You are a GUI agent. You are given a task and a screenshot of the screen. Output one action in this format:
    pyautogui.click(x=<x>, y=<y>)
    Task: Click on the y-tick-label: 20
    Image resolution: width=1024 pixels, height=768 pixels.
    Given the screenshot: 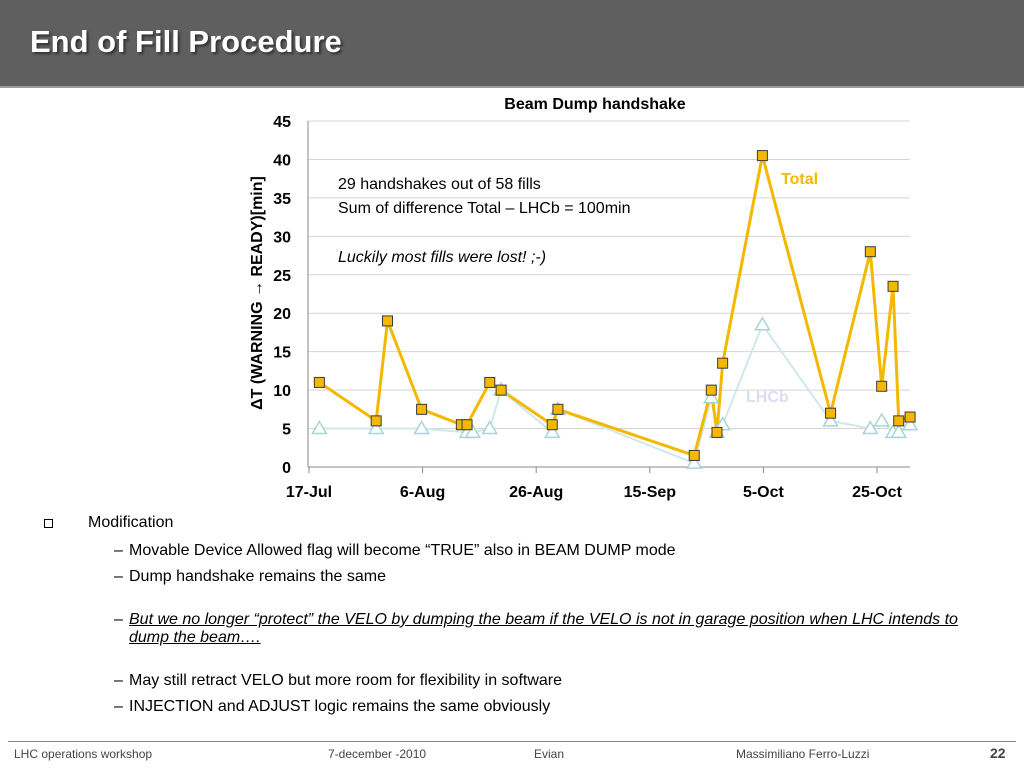 What is the action you would take?
    pyautogui.click(x=282, y=314)
    